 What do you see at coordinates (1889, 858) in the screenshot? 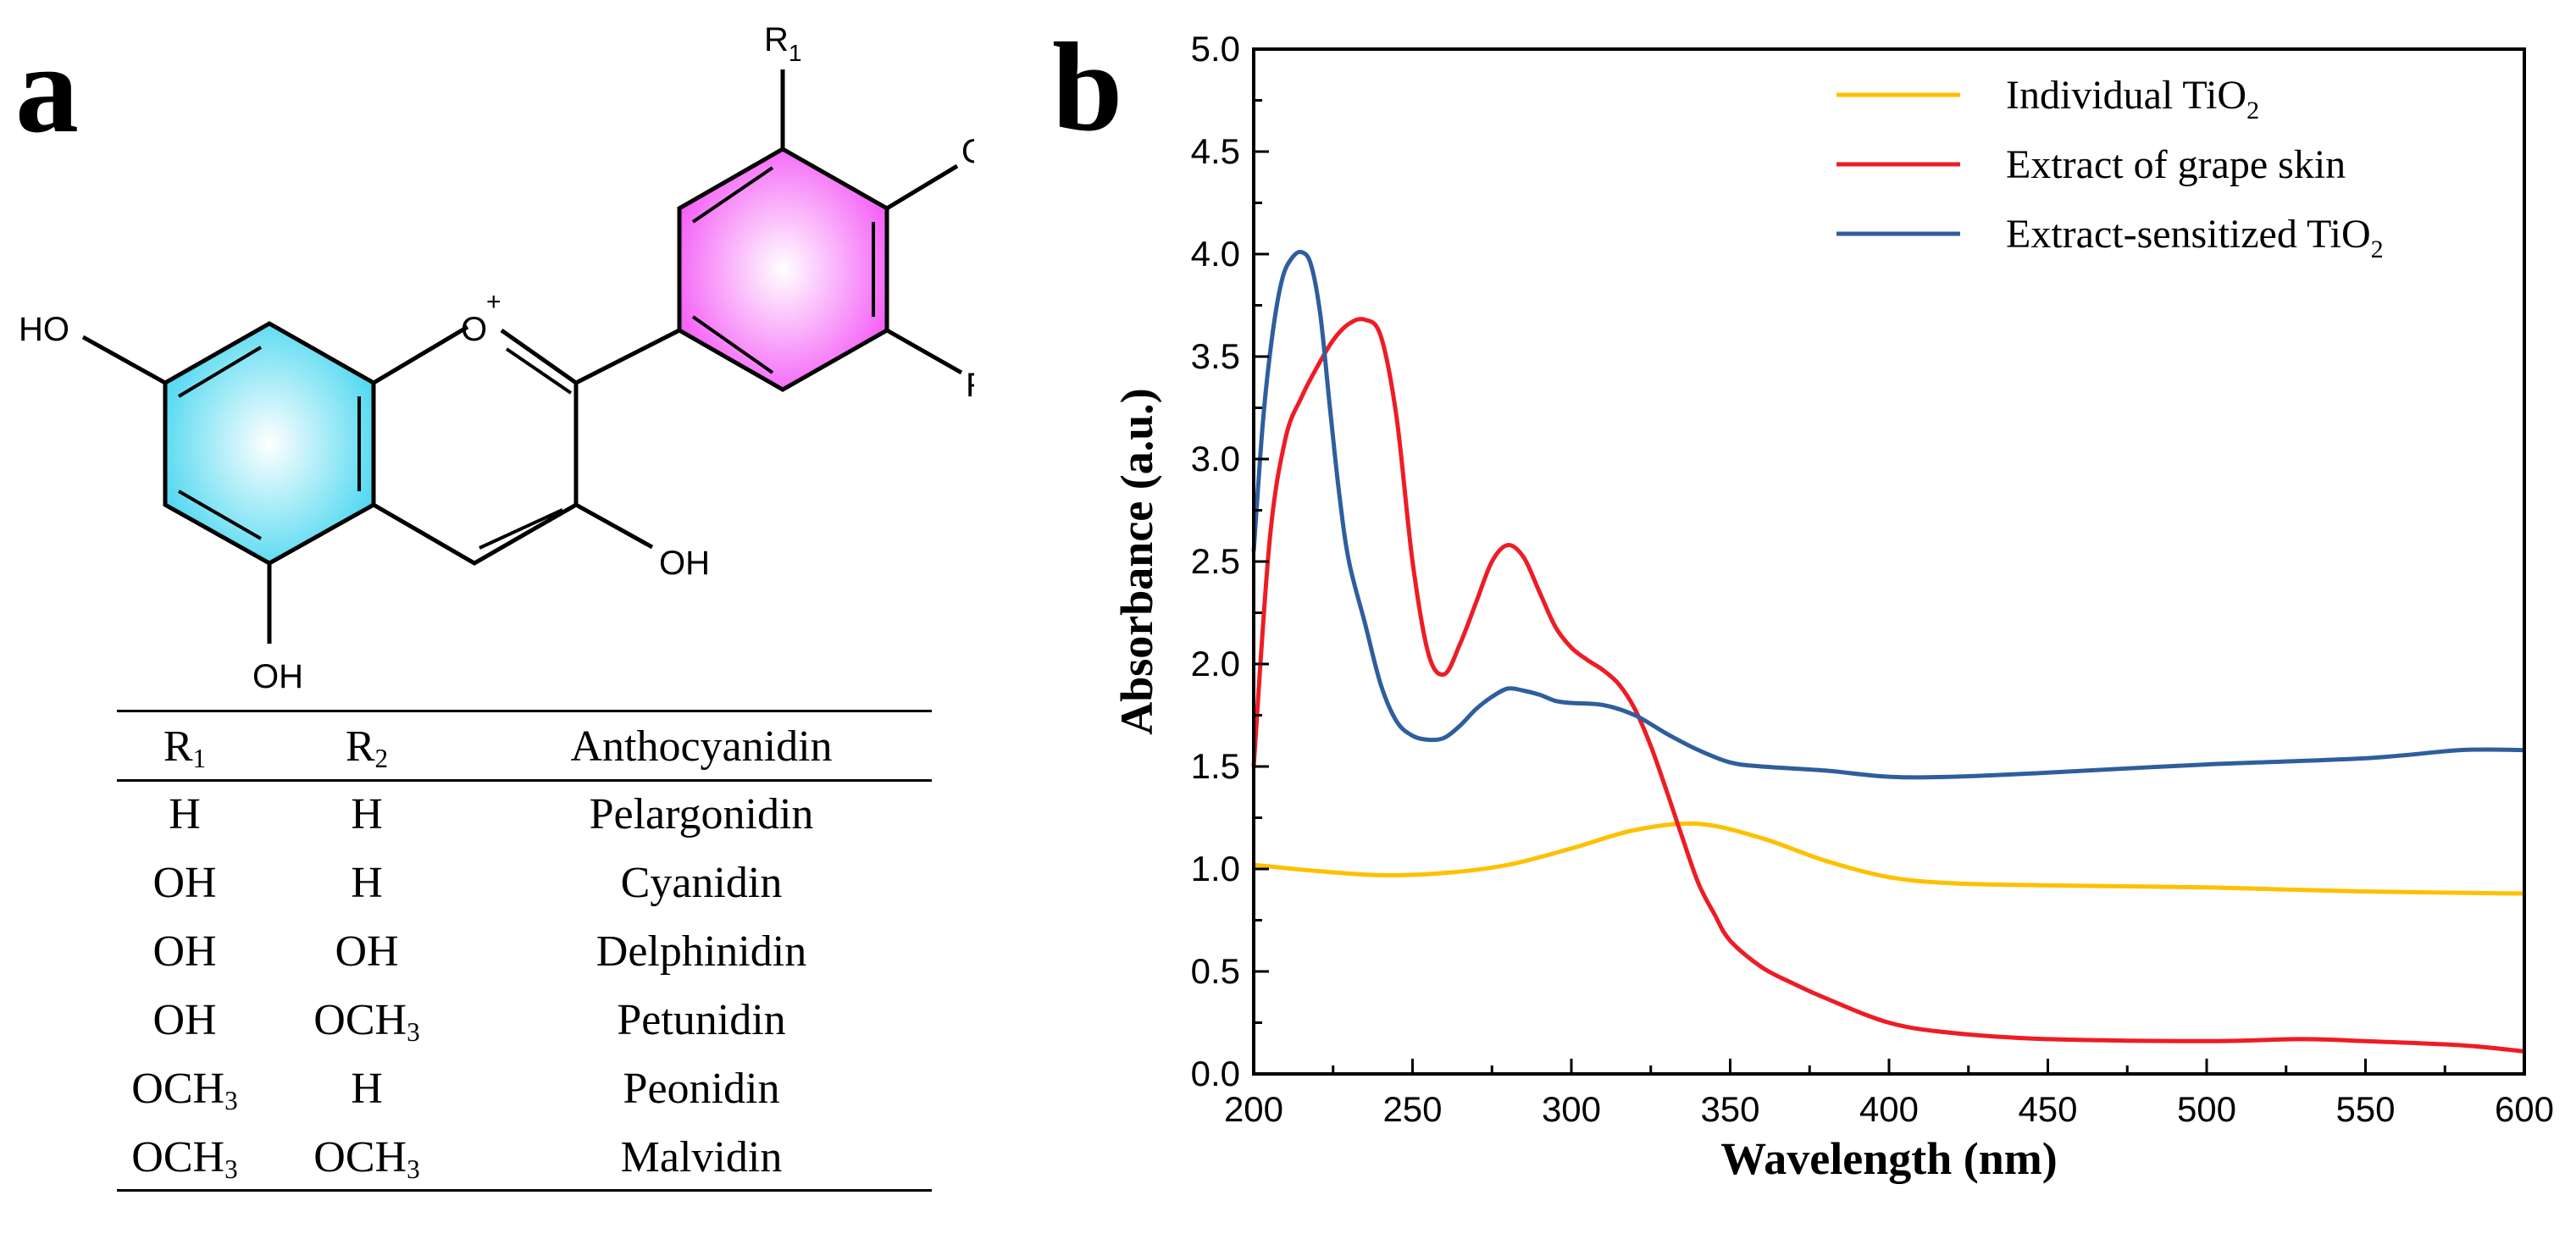
I see `series-line-individual-tio2` at bounding box center [1889, 858].